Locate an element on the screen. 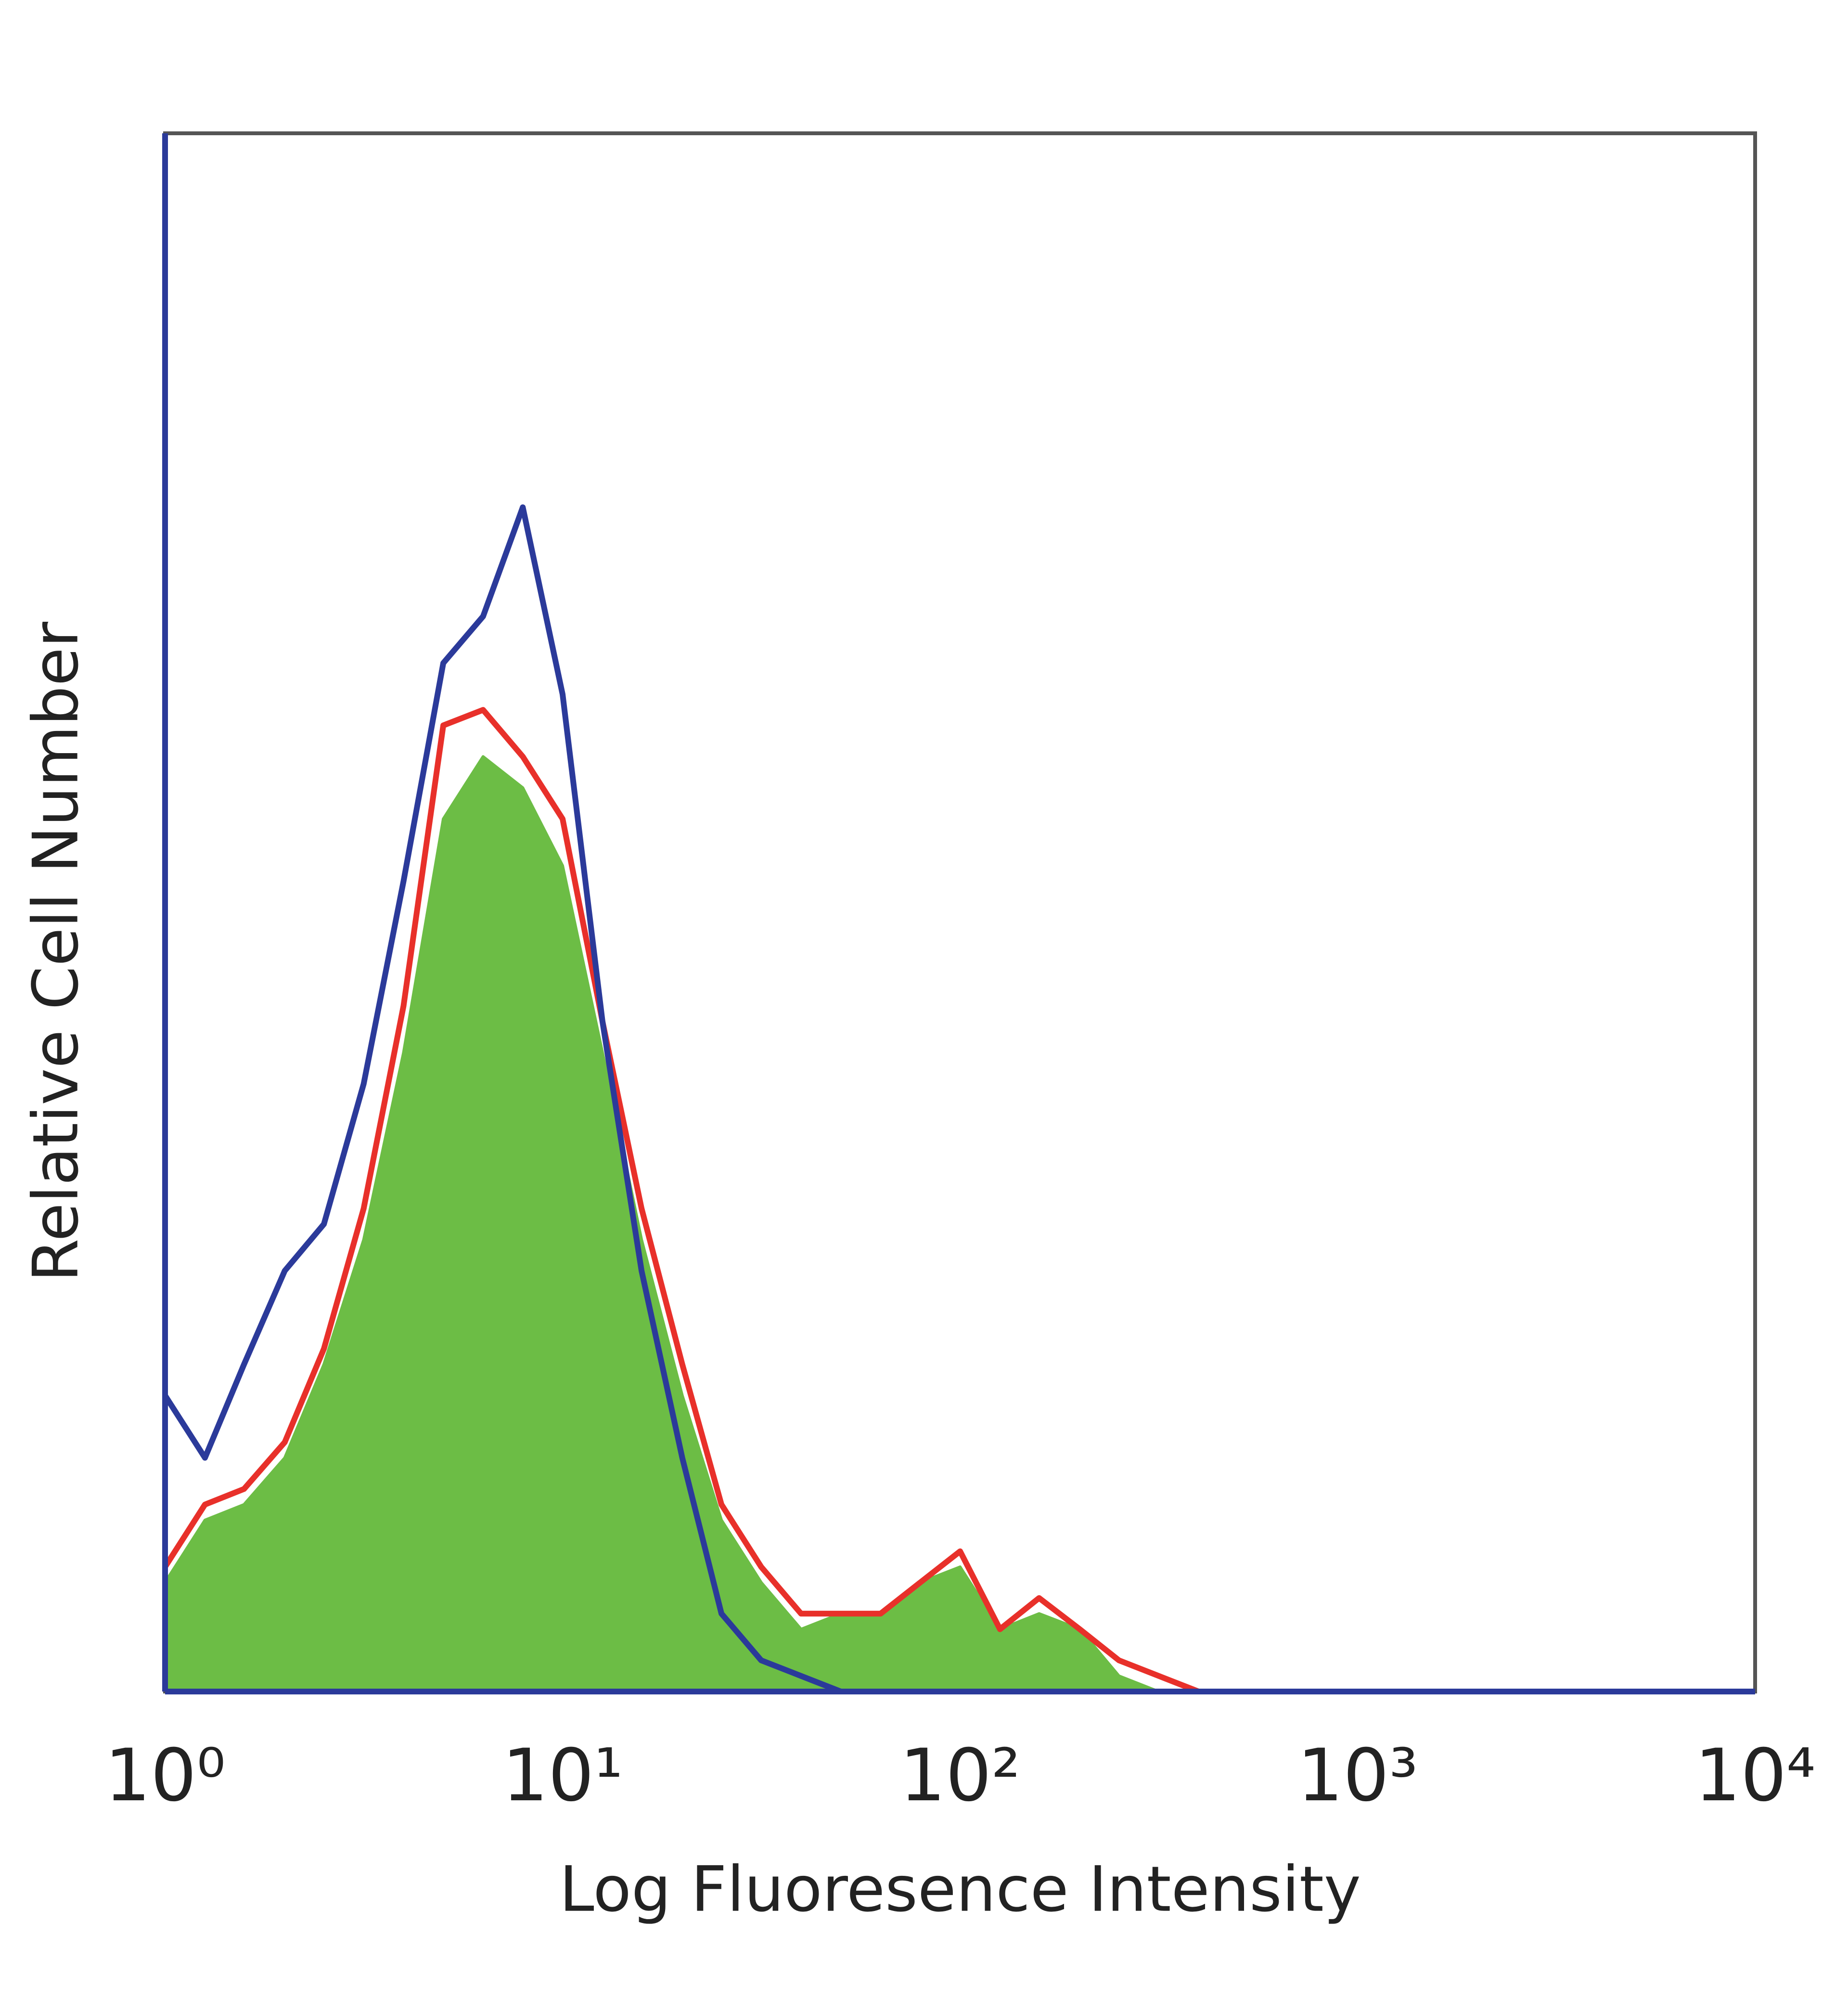  x-axis-label: Log Fluoresence Intensity is located at coordinates (960, 1889).